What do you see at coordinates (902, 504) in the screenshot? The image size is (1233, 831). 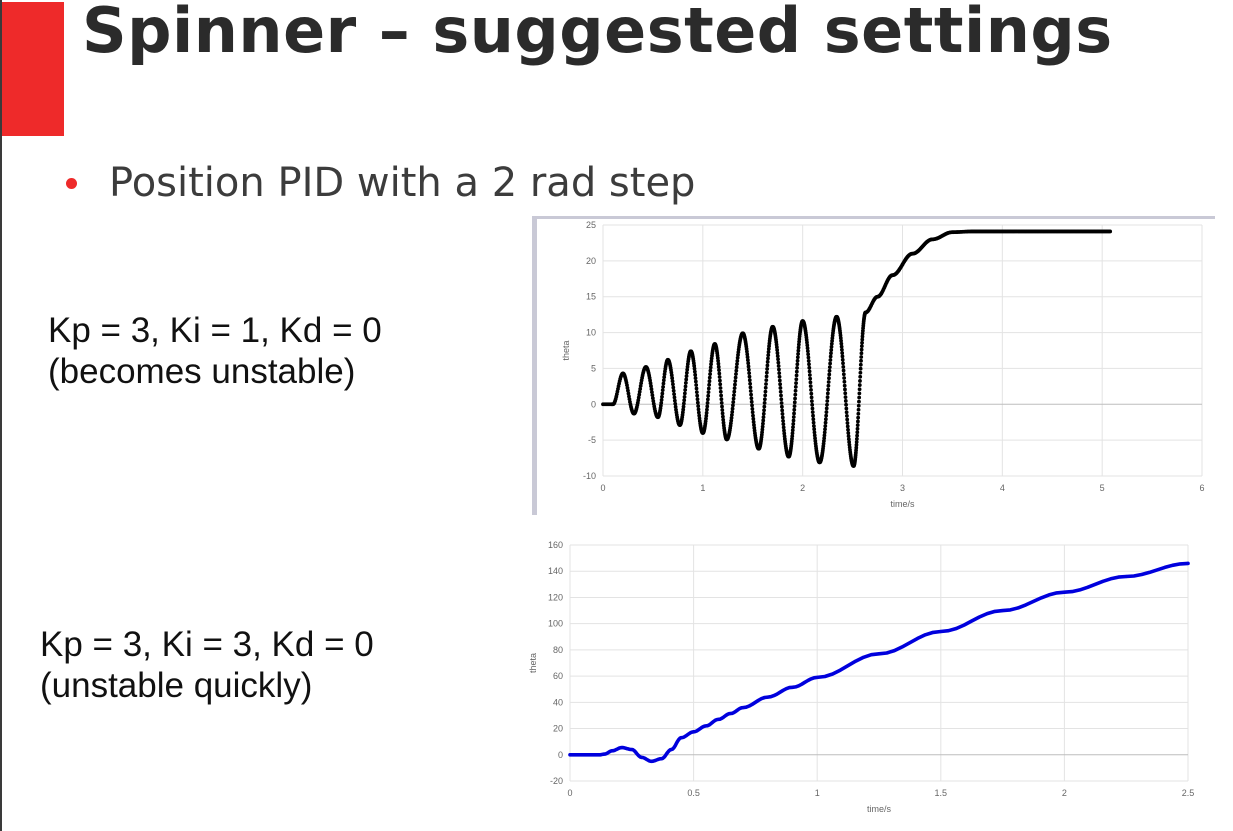 I see `chart-1-x-axis-label: time/s` at bounding box center [902, 504].